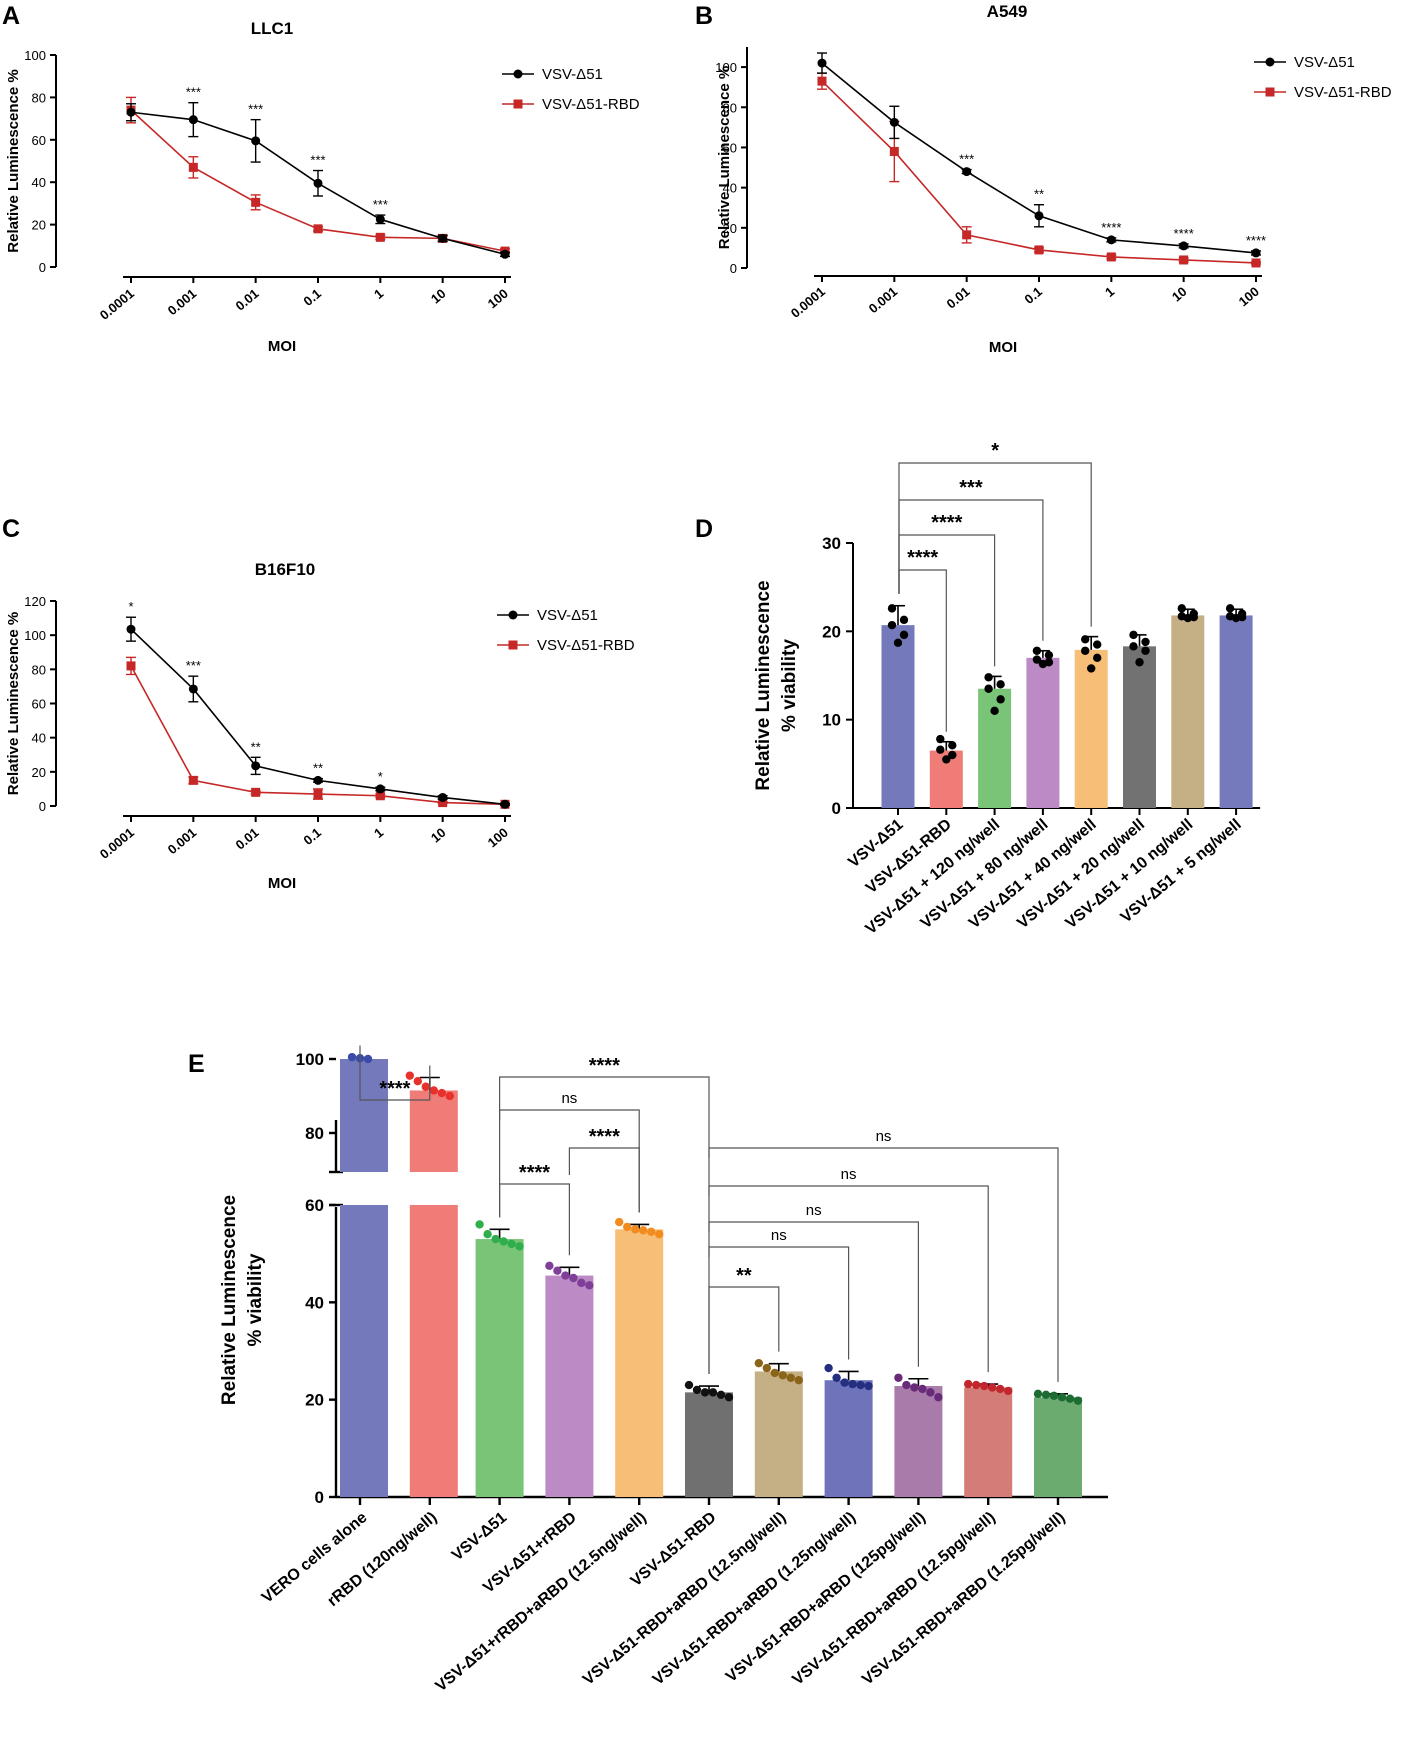 The image size is (1404, 1755). Describe the element at coordinates (763, 685) in the screenshot. I see `y-axis-title: Relative Luminescence` at that location.